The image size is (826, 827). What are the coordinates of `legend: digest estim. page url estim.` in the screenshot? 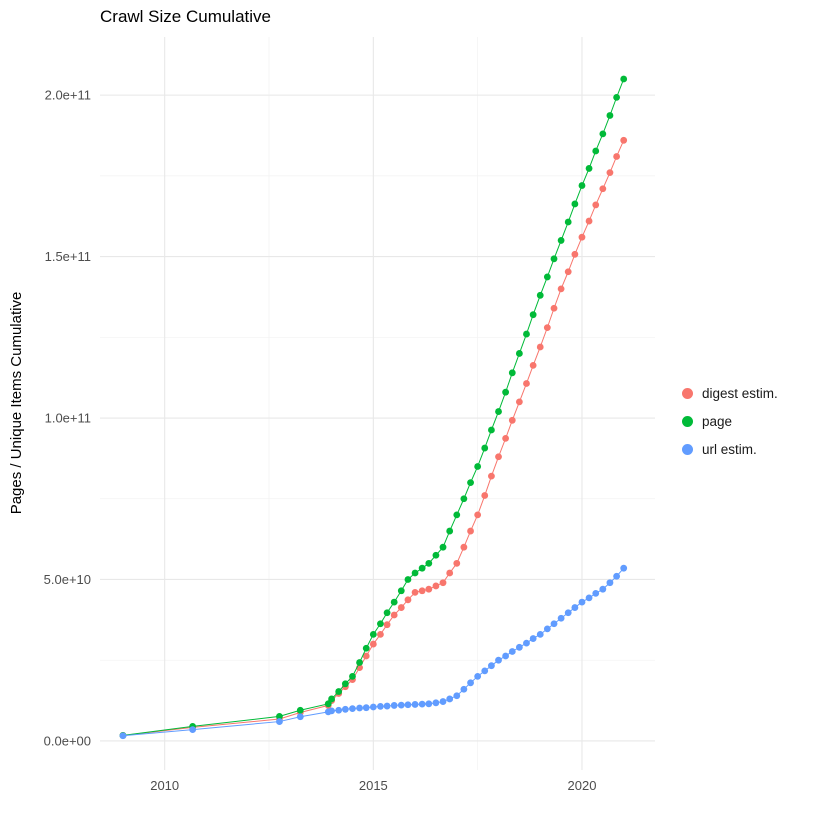 It's located at (730, 421).